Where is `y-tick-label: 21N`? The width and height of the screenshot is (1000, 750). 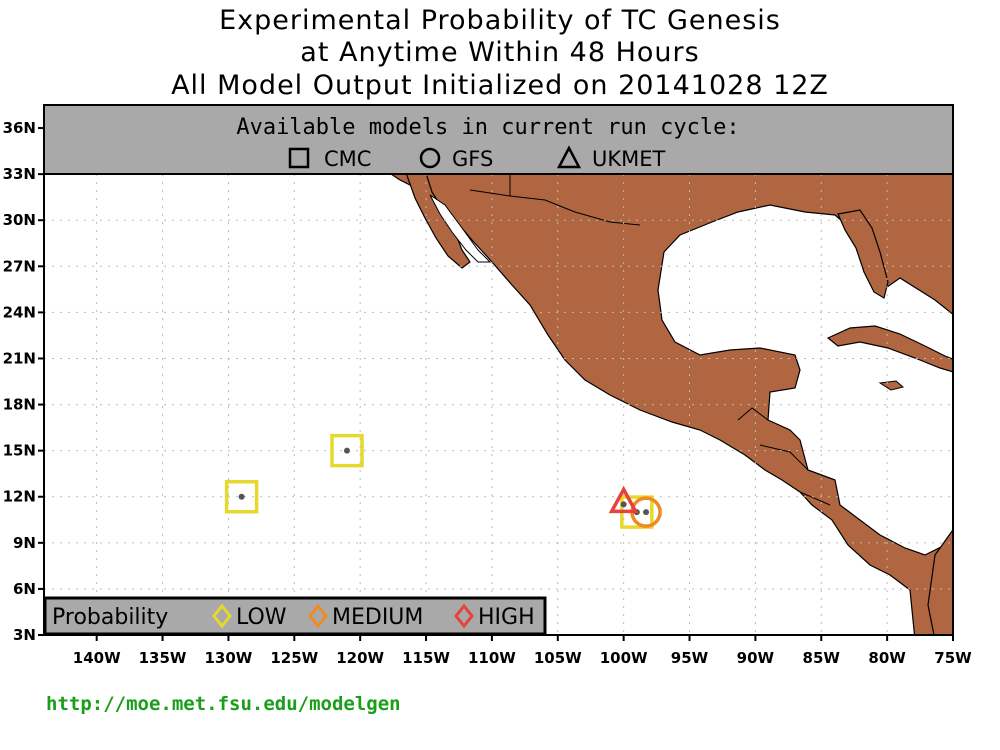 y-tick-label: 21N is located at coordinates (19, 358).